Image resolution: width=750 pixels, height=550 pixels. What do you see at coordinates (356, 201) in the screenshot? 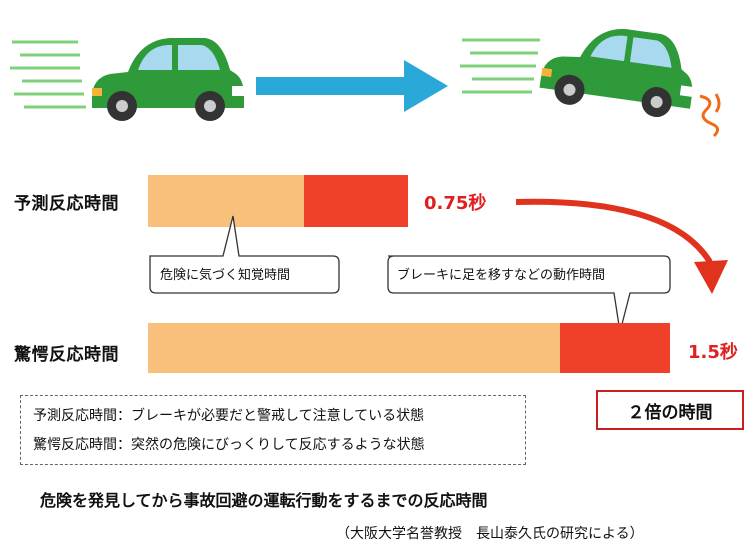
I see `predictive-action-segment` at bounding box center [356, 201].